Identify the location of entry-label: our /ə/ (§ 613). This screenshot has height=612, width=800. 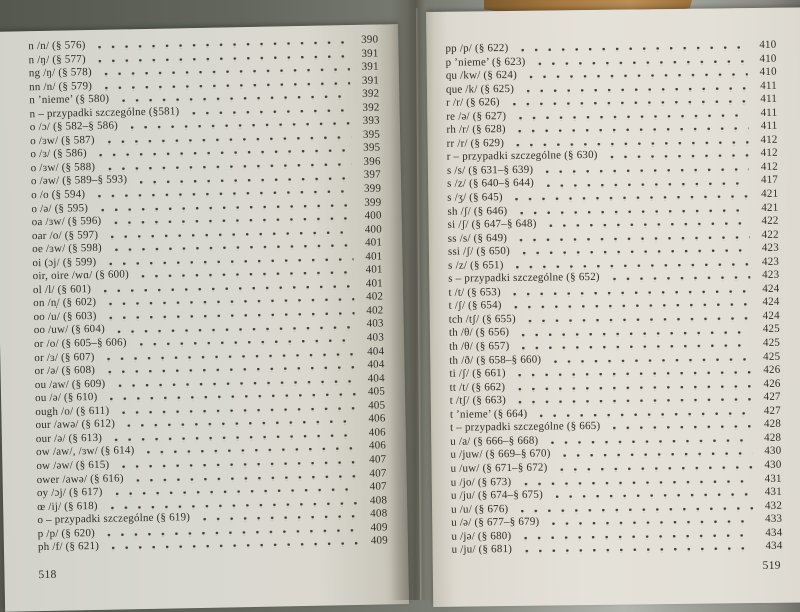
(69, 438).